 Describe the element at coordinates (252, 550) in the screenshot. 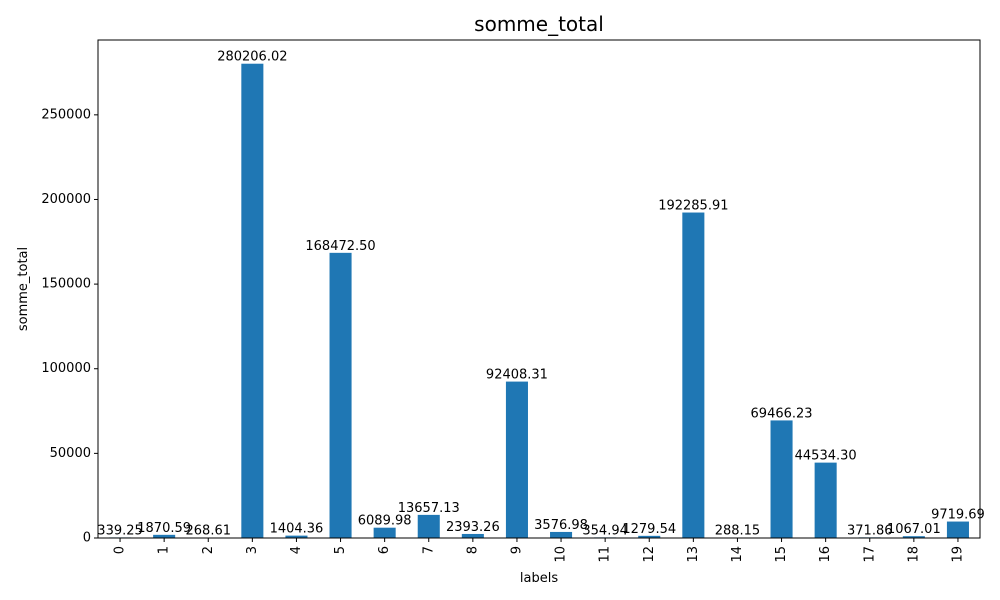

I see `x-tick-label: 3` at that location.